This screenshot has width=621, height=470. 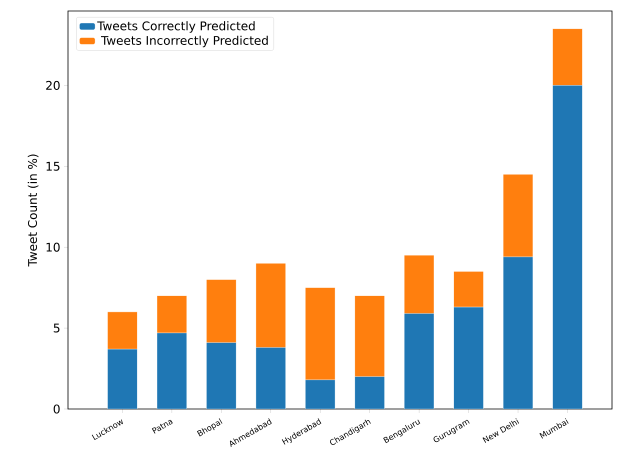 I want to click on legend-label: Tweets Incorrectly Predicted, so click(x=184, y=42).